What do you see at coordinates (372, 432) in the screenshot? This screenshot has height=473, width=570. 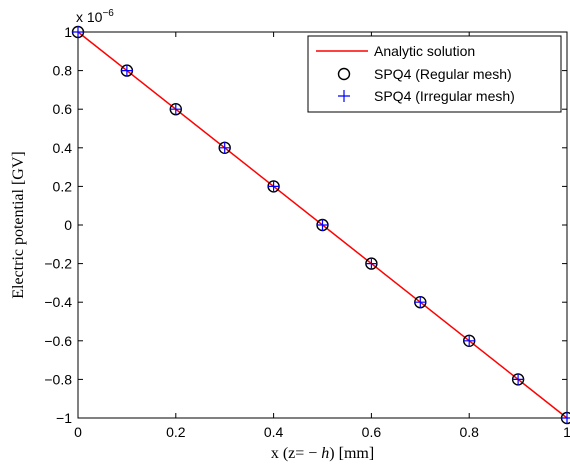 I see `x-tick-label: 0.6` at bounding box center [372, 432].